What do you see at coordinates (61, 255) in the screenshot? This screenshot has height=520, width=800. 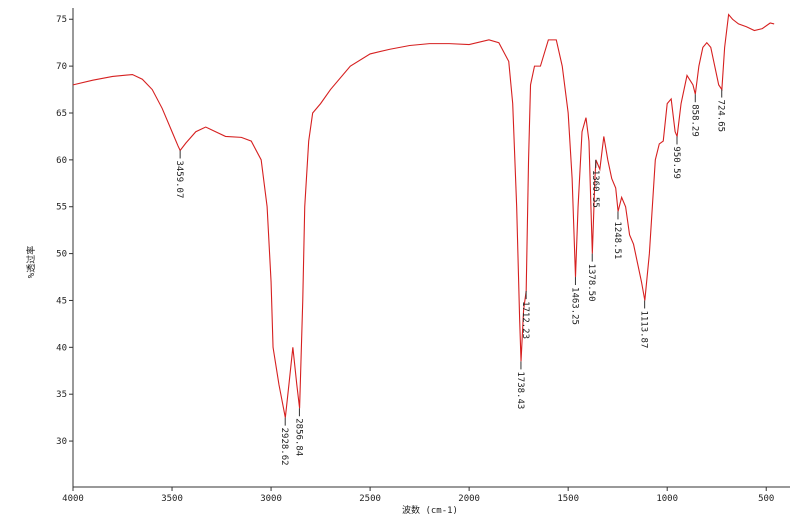 I see `y-tick-label: 50` at bounding box center [61, 255].